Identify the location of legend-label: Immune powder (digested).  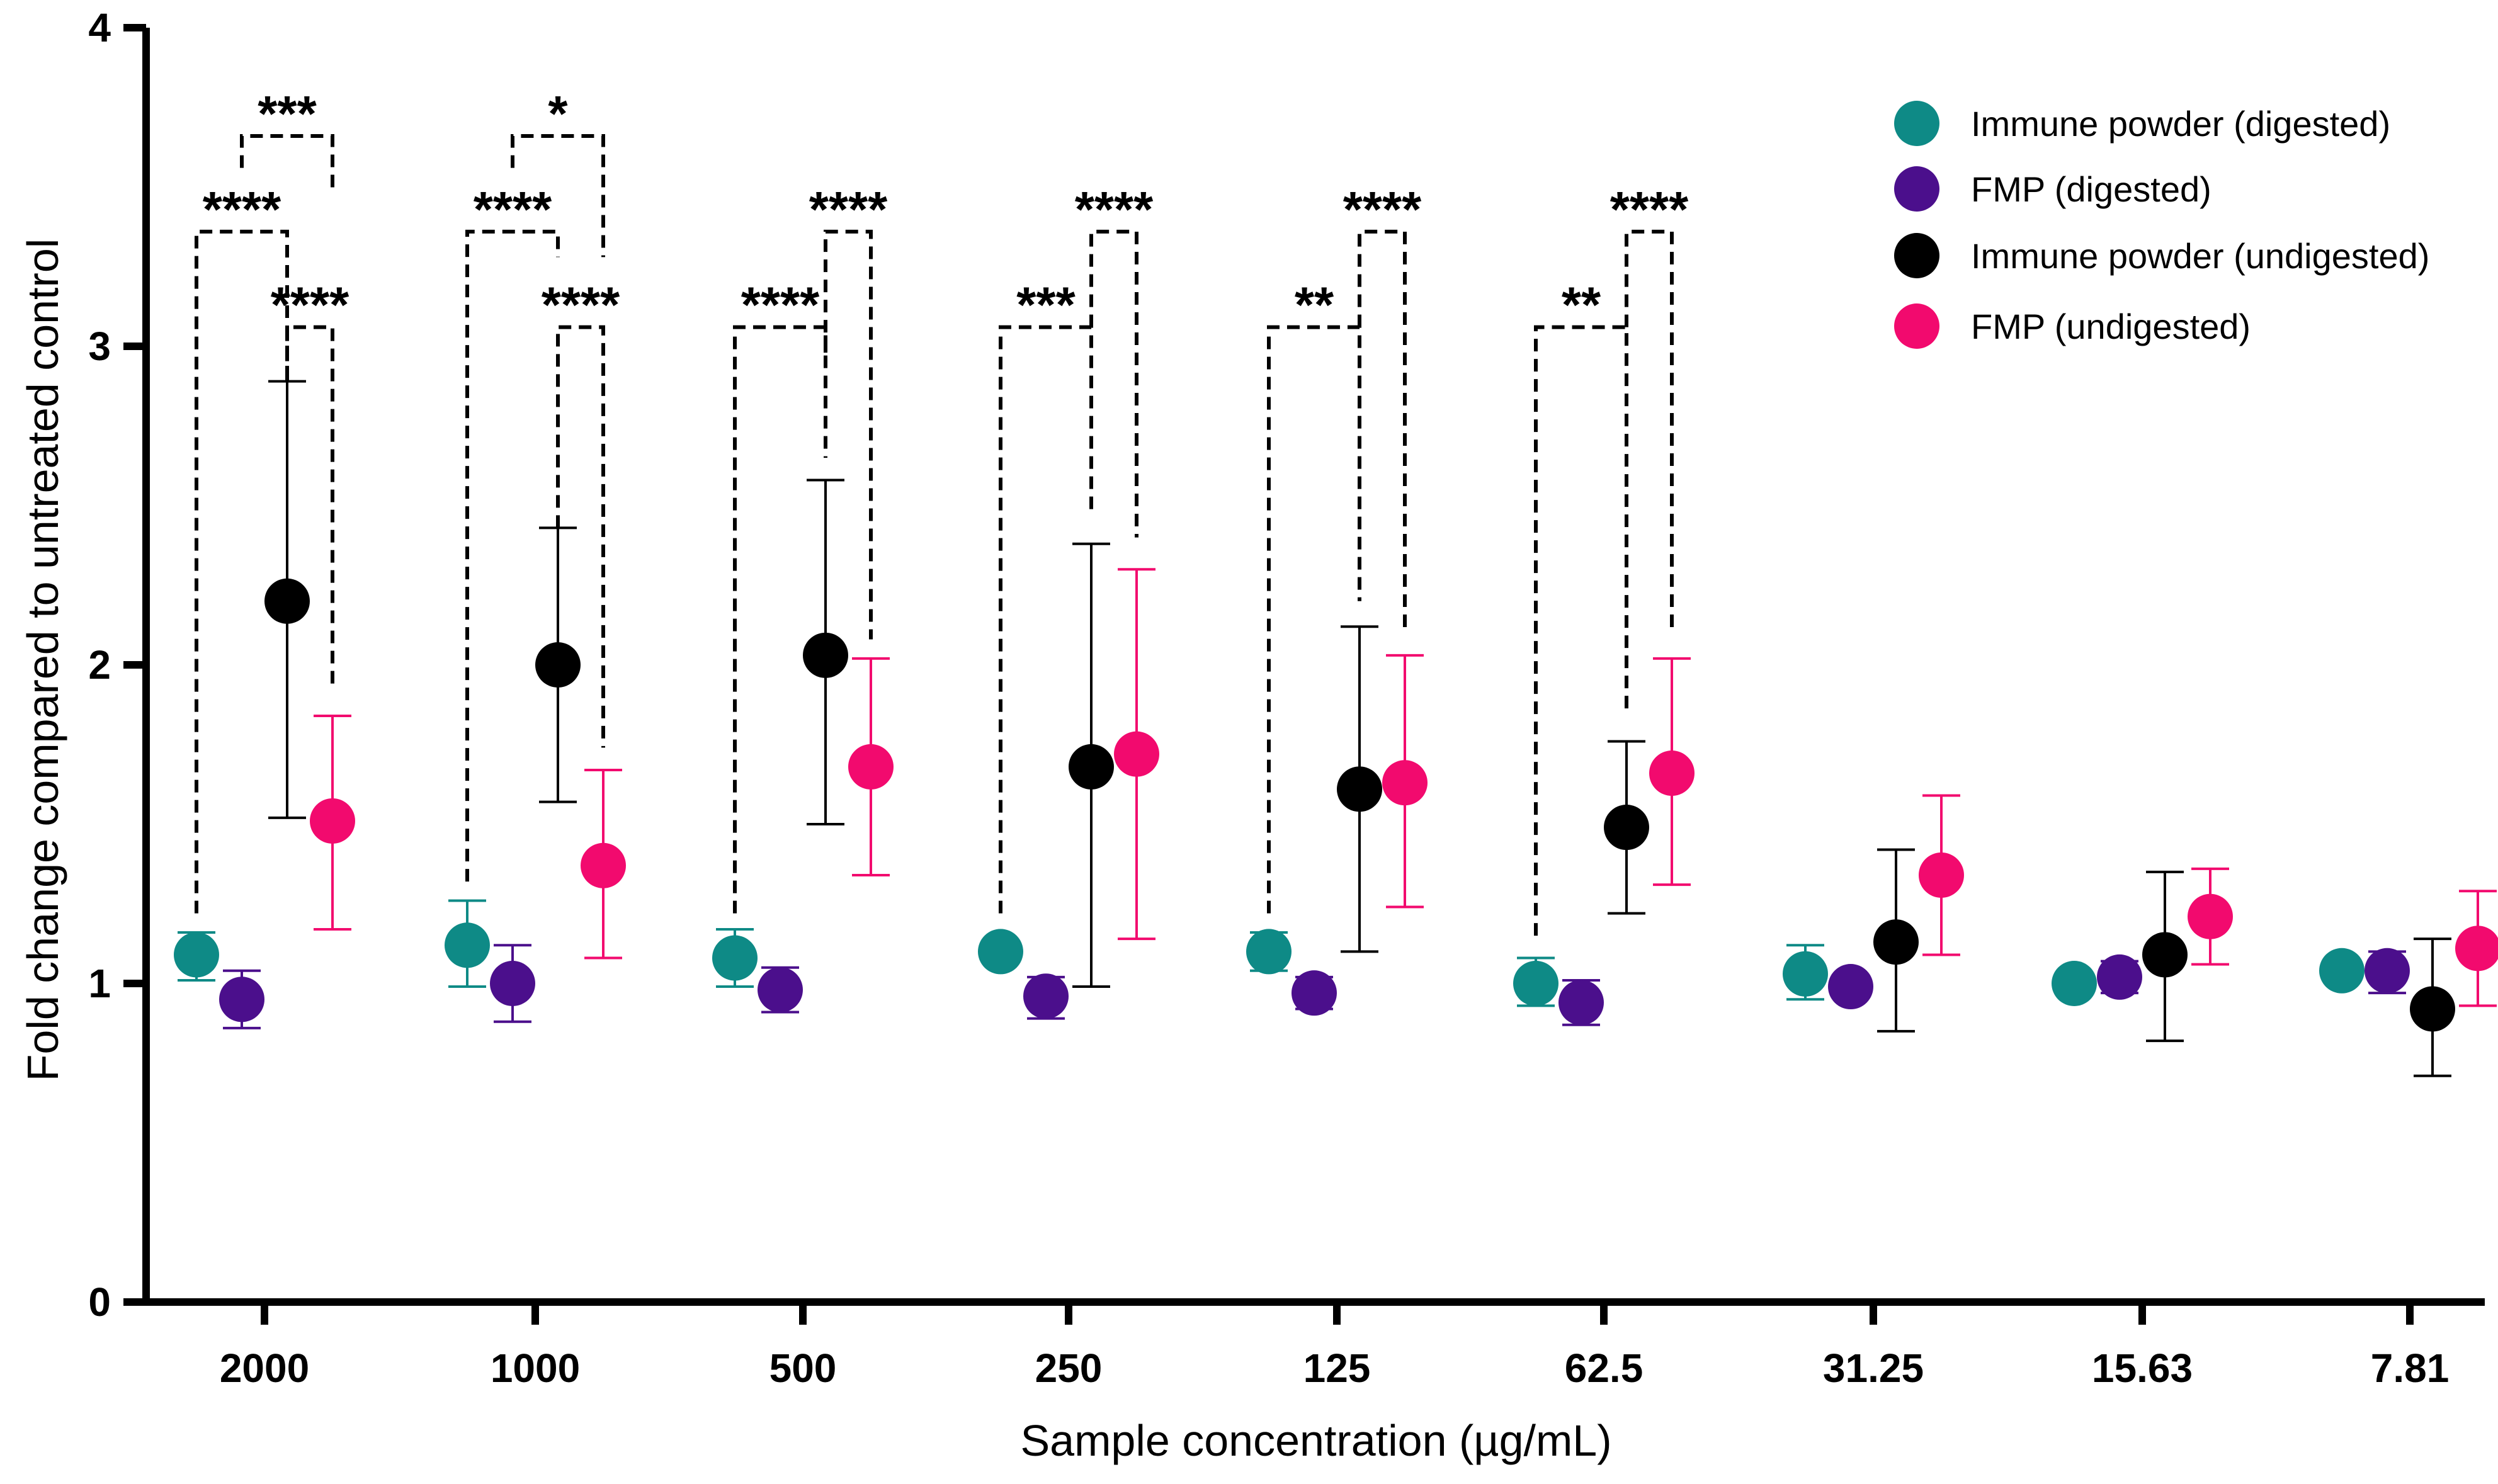
(2180, 124).